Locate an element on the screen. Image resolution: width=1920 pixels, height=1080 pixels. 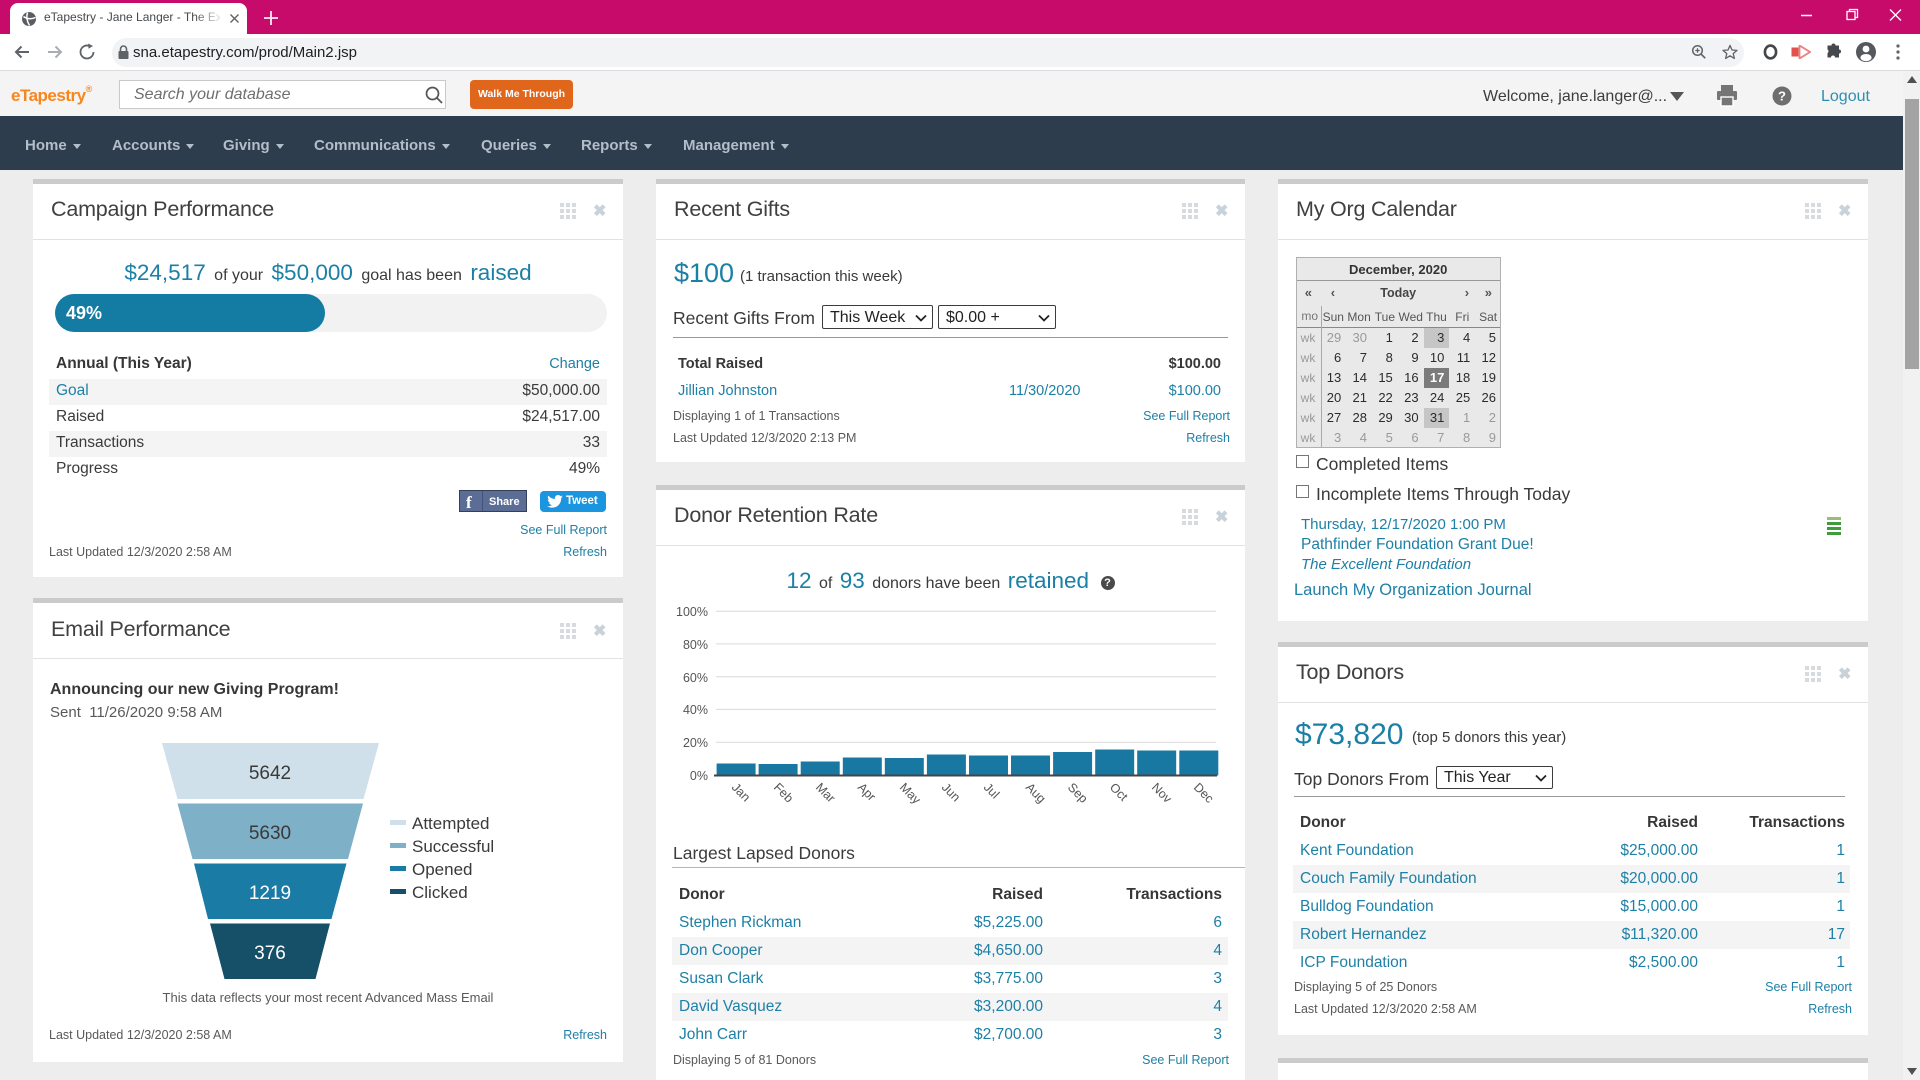
svg-text: Sep is located at coordinates (1078, 793).